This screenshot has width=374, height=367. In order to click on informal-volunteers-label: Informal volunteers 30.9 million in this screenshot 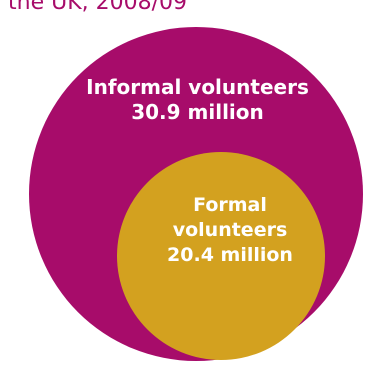, I will do `click(197, 100)`.